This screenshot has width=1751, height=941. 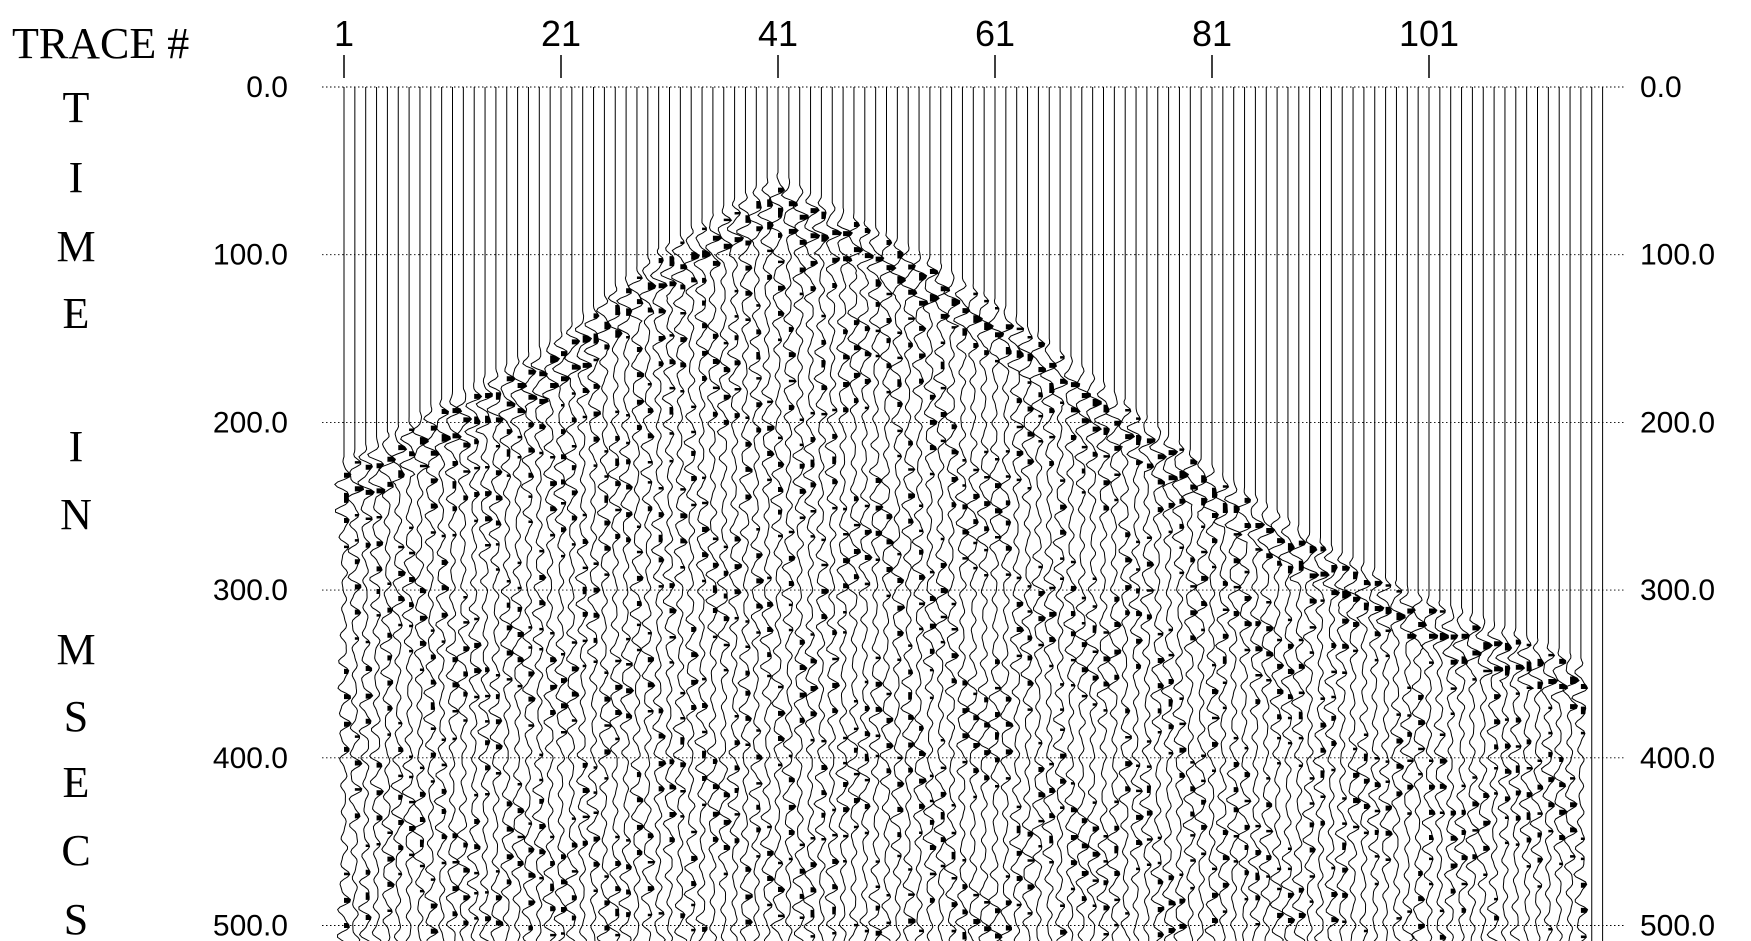 I want to click on trace-106-lobe, so click(x=1485, y=875).